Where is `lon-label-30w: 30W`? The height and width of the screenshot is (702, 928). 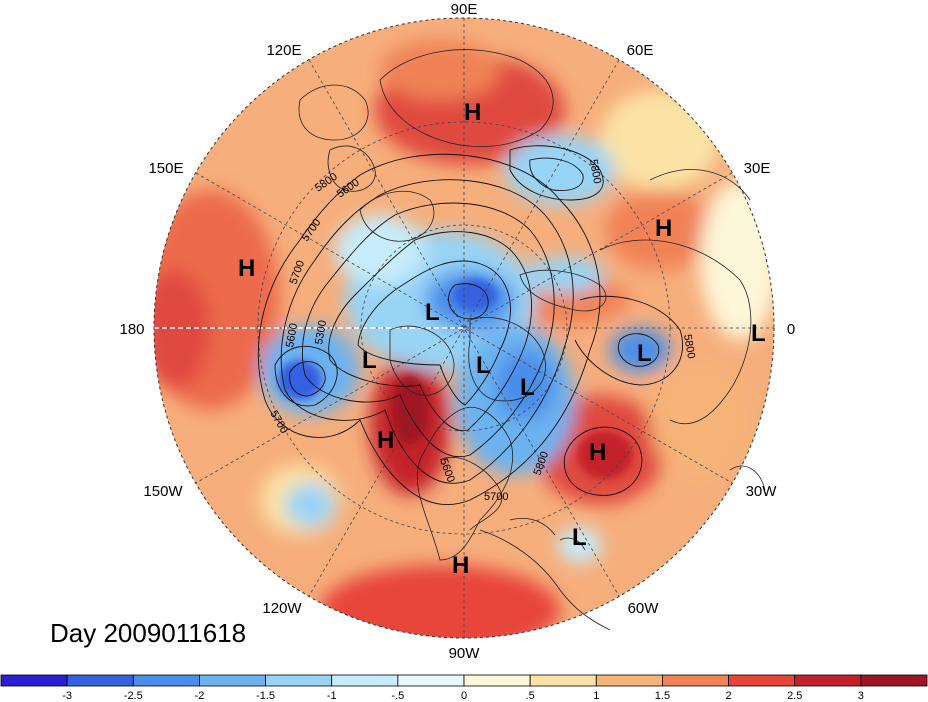 lon-label-30w: 30W is located at coordinates (762, 491).